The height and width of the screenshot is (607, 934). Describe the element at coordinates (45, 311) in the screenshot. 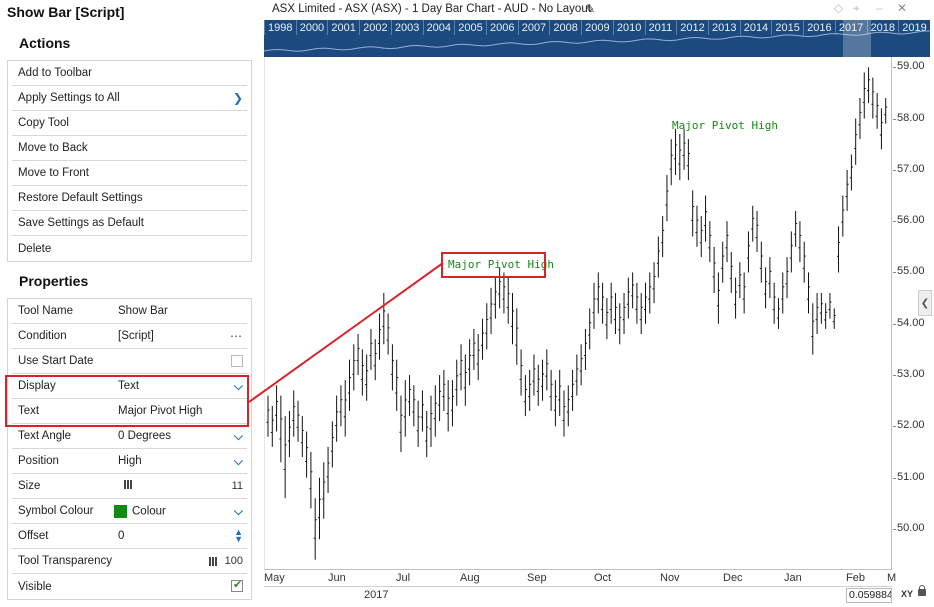

I see `prop-label: Tool Name` at that location.